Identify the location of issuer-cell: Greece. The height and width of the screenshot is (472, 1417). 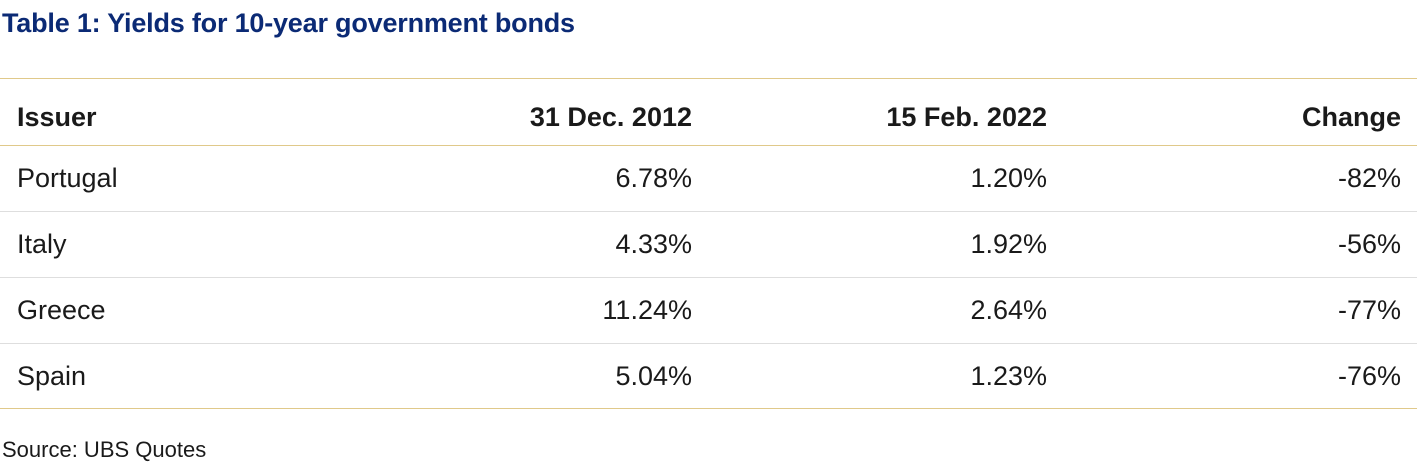
(61, 310).